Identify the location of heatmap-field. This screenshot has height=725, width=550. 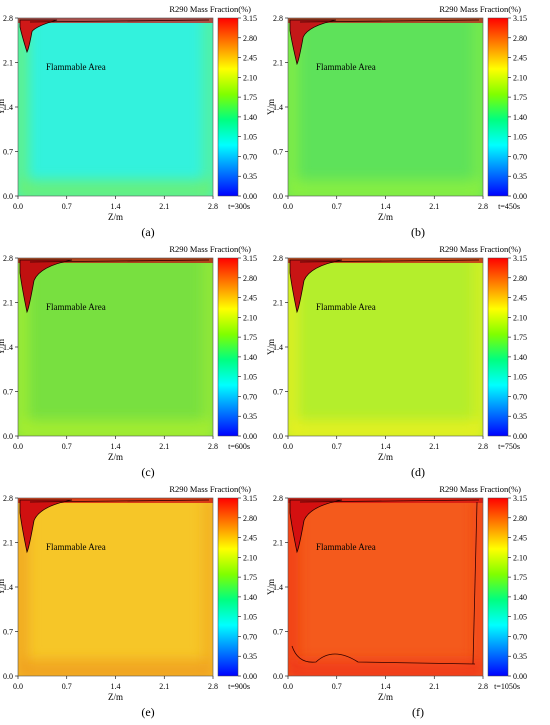
(115, 587).